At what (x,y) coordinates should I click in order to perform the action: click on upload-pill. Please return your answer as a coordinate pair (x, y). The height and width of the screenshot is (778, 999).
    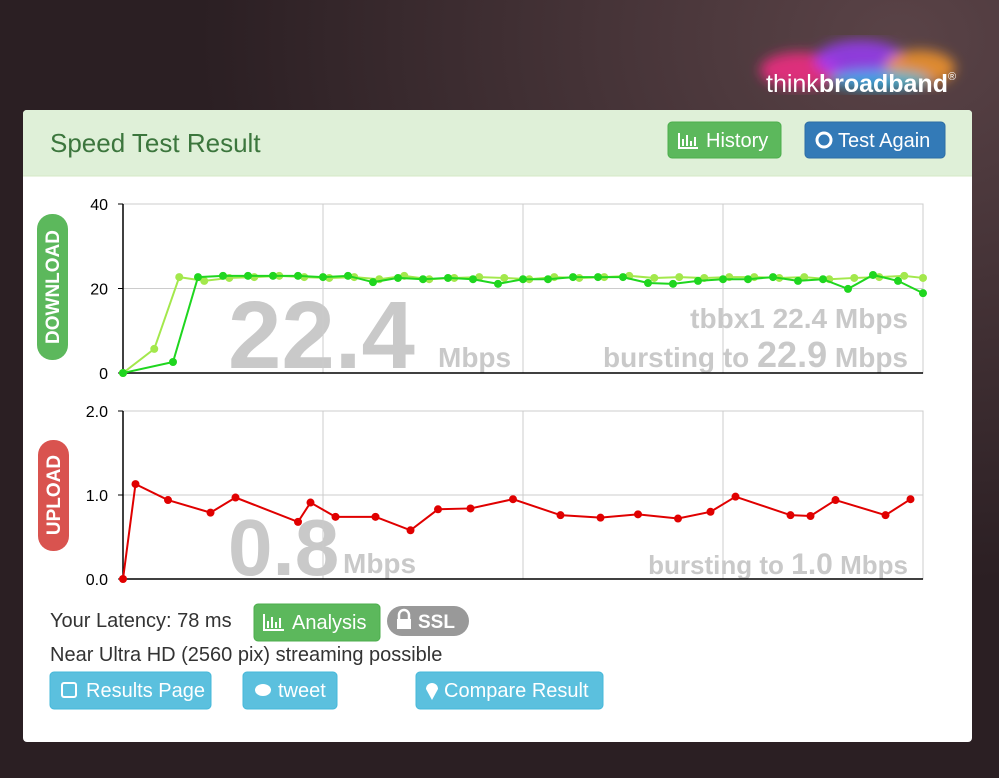
    Looking at the image, I should click on (53, 495).